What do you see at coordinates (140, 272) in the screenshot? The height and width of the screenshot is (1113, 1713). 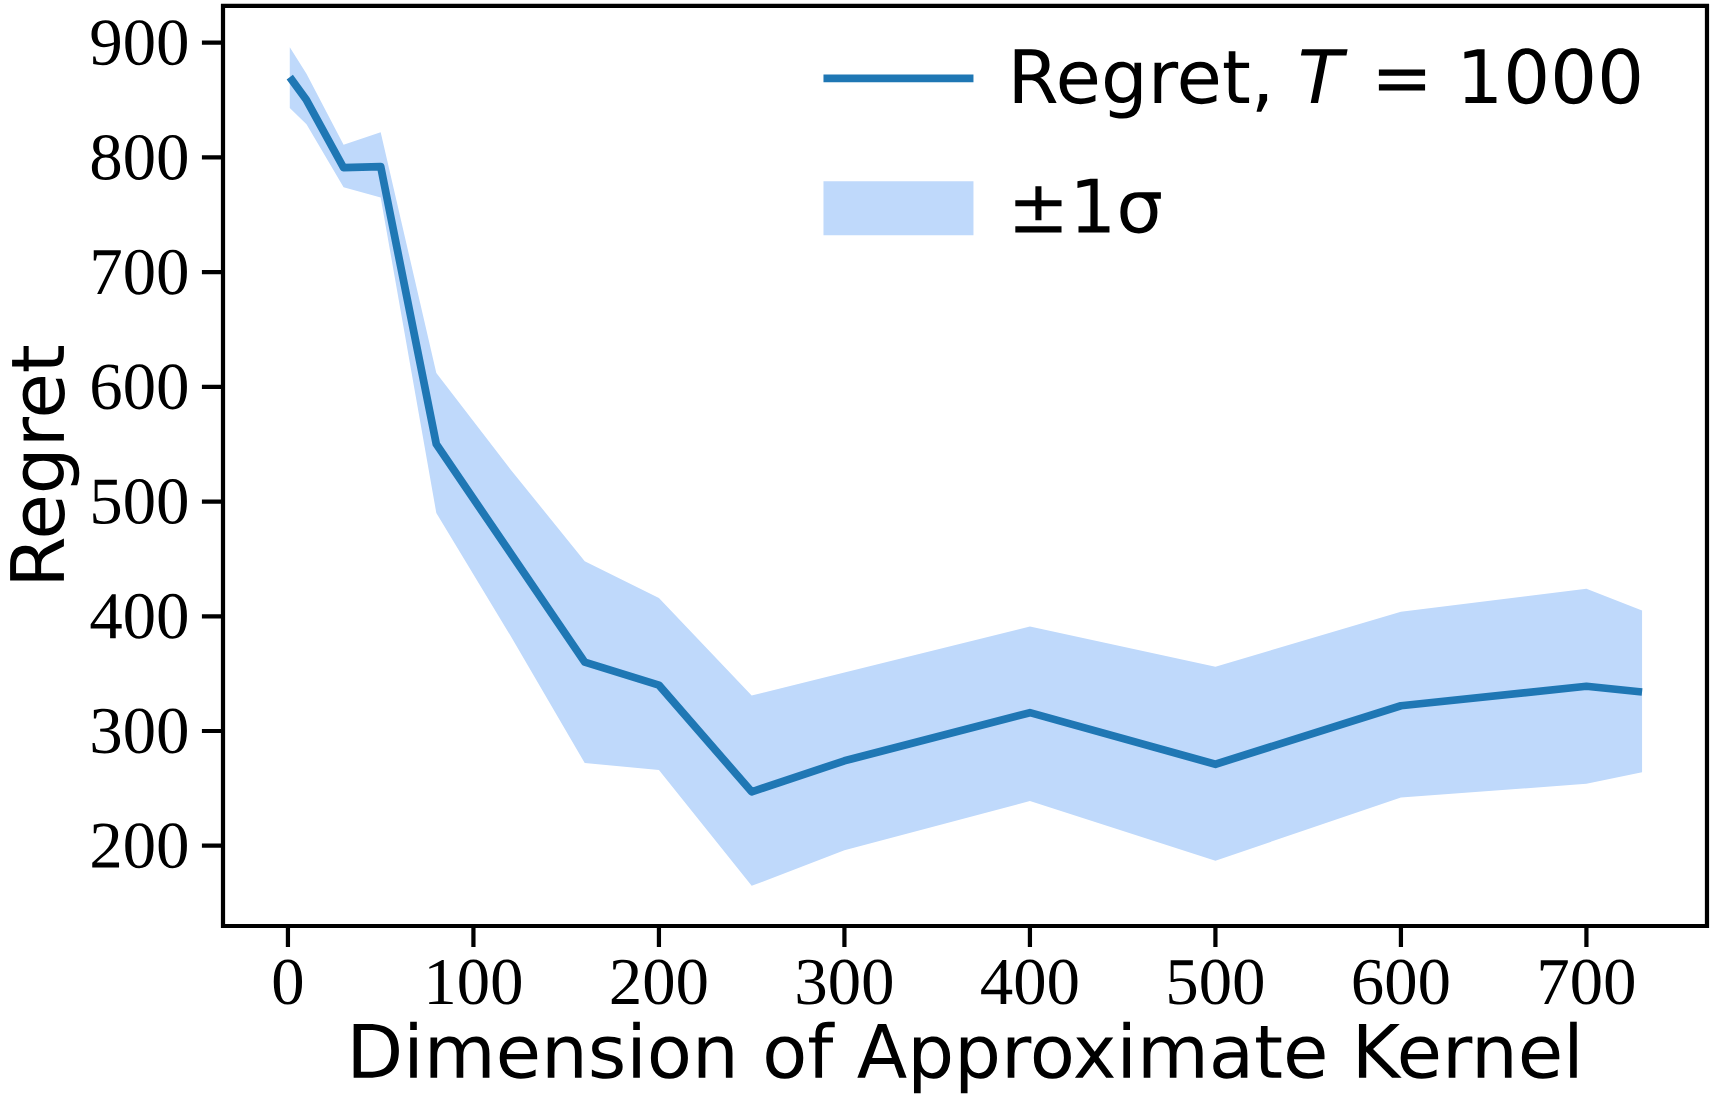 I see `y-tick-label: 700` at bounding box center [140, 272].